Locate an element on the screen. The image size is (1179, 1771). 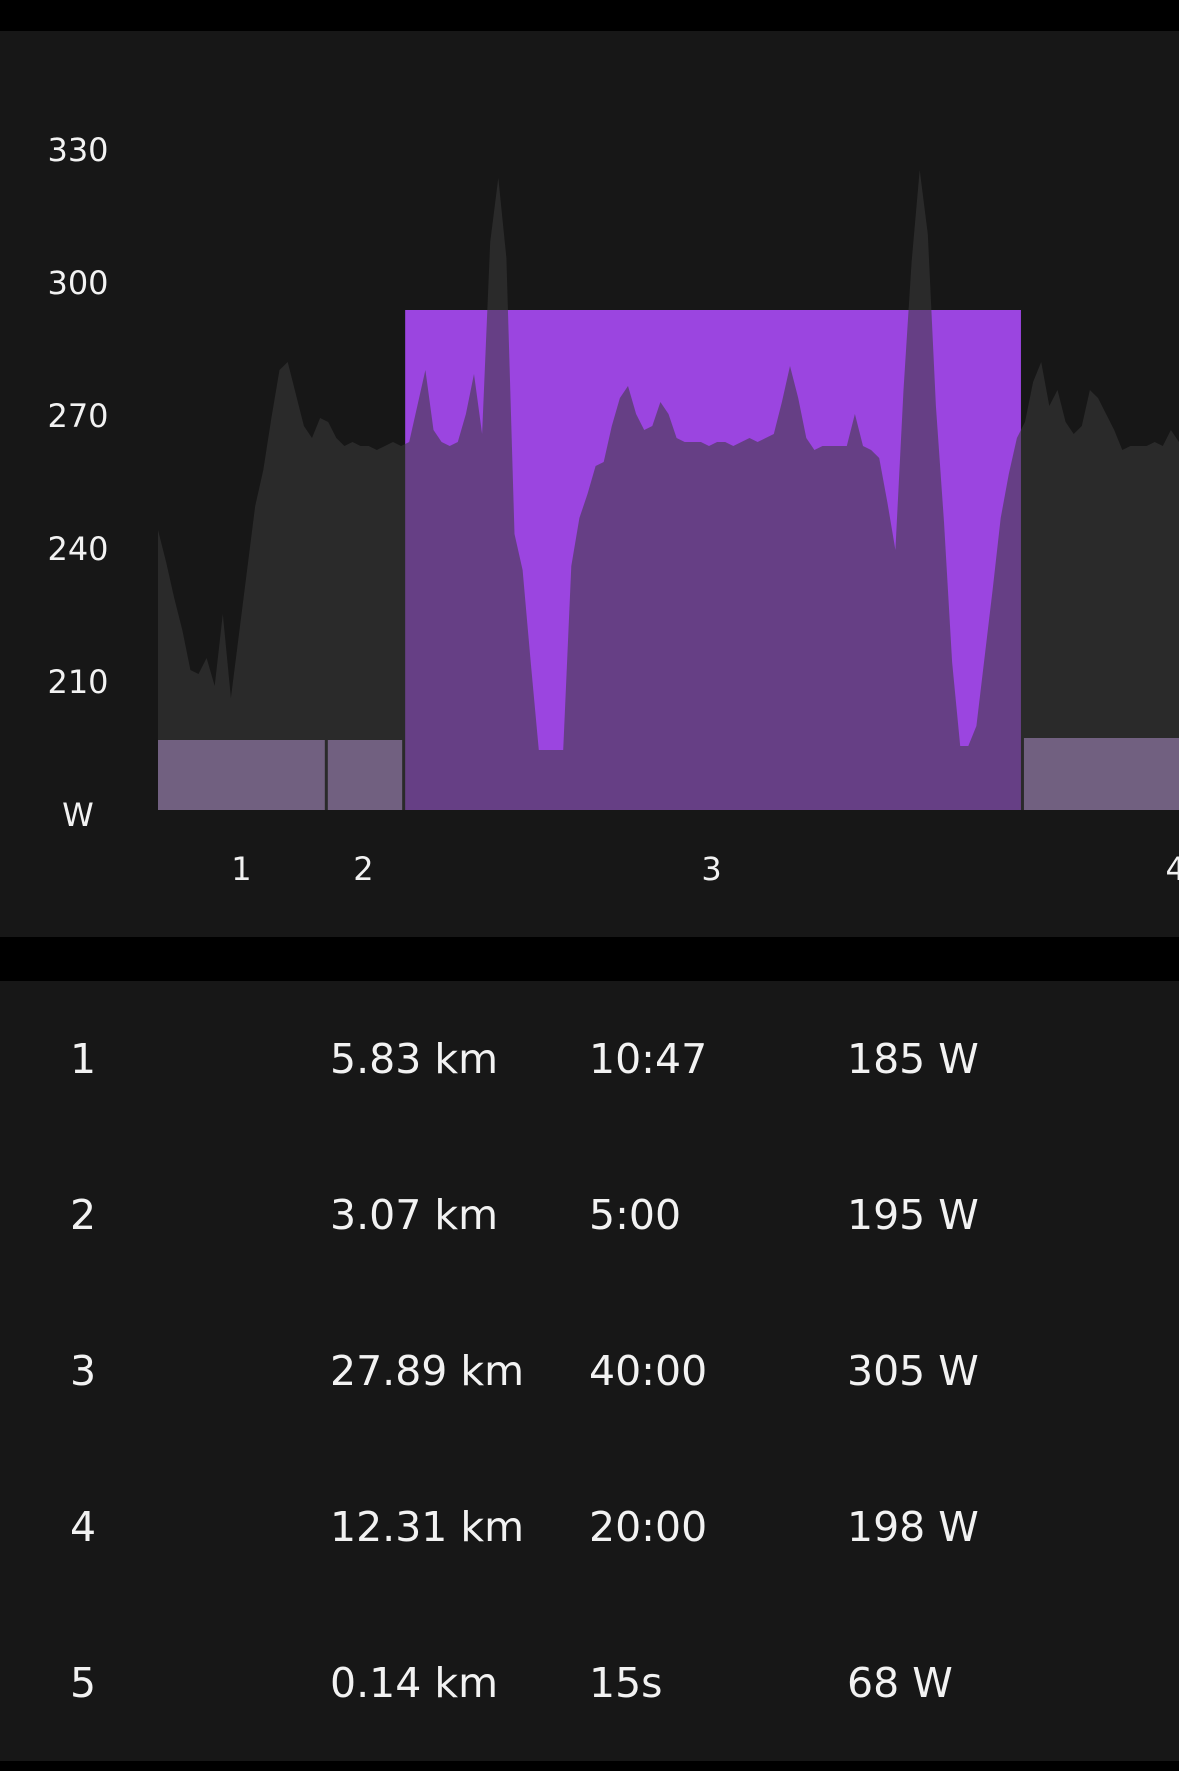
lap-number: 4 is located at coordinates (83, 1527).